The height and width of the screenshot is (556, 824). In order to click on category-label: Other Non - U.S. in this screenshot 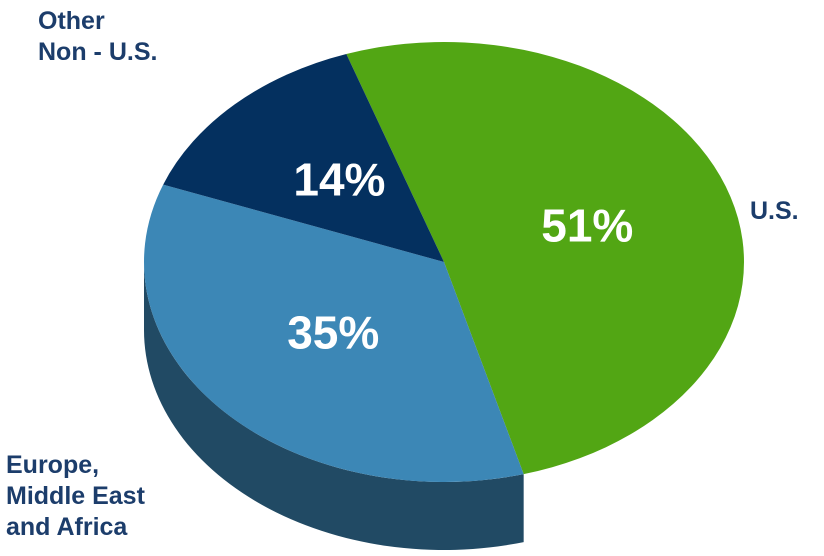, I will do `click(98, 36)`.